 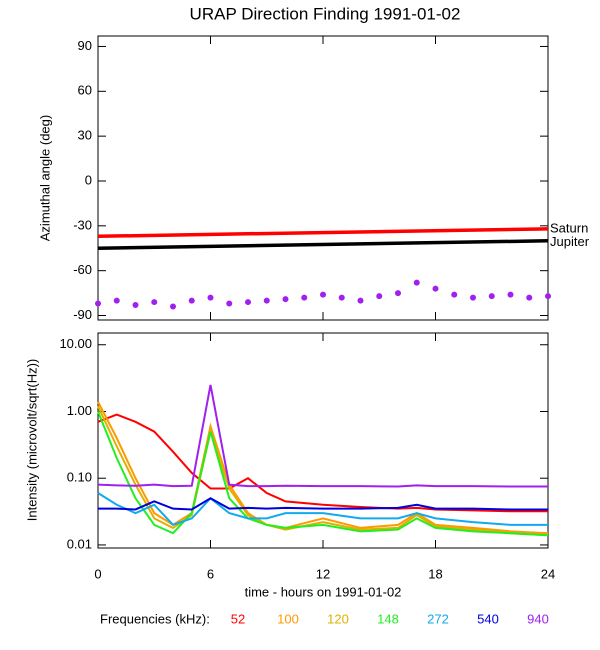 I want to click on x-tick-label: 0, so click(x=97, y=573).